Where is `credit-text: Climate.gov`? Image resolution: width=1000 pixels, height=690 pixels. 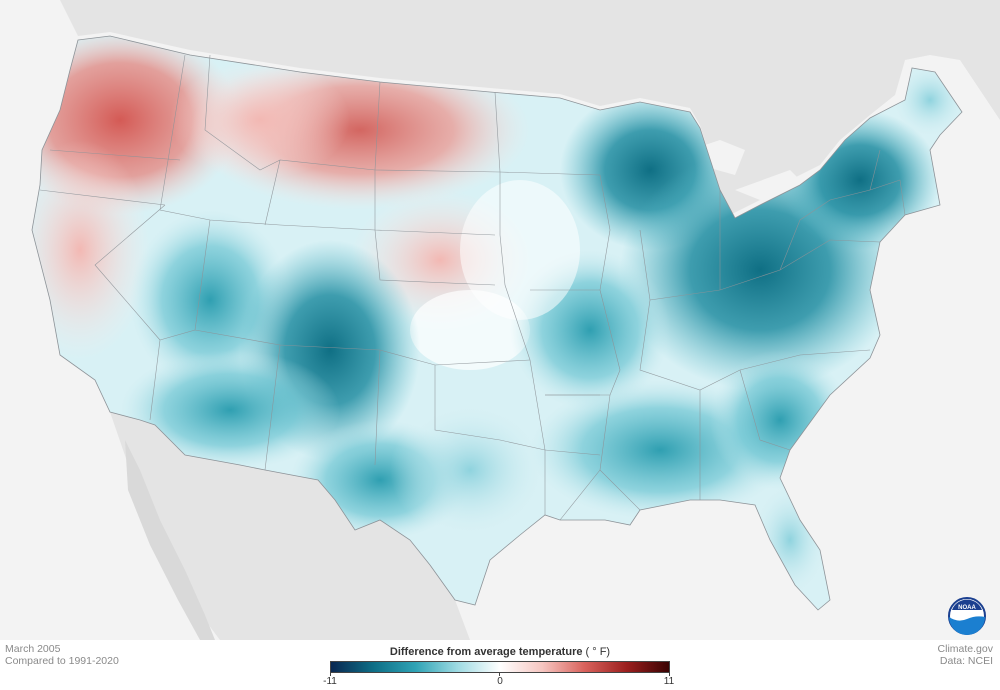
credit-text: Climate.gov is located at coordinates (965, 649).